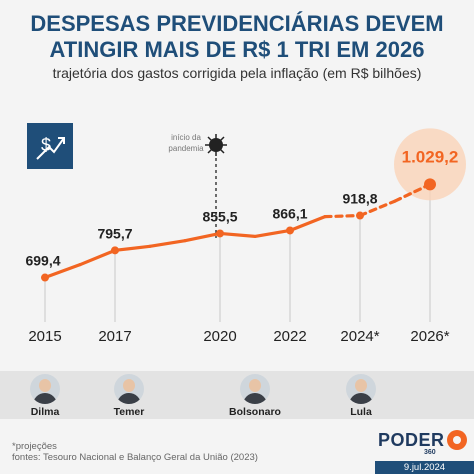  I want to click on president-lula: Lula, so click(361, 396).